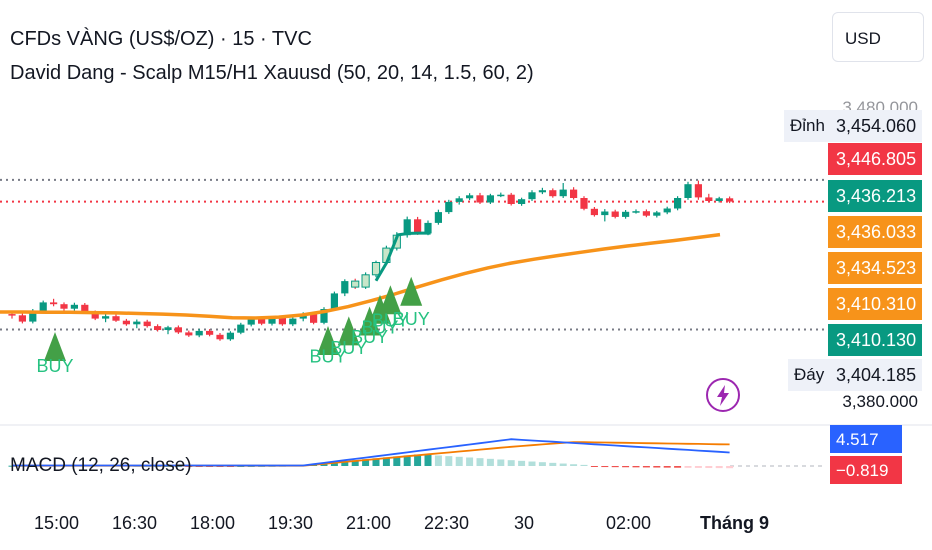 This screenshot has height=550, width=932. What do you see at coordinates (806, 126) in the screenshot?
I see `high-tag: Đỉnh` at bounding box center [806, 126].